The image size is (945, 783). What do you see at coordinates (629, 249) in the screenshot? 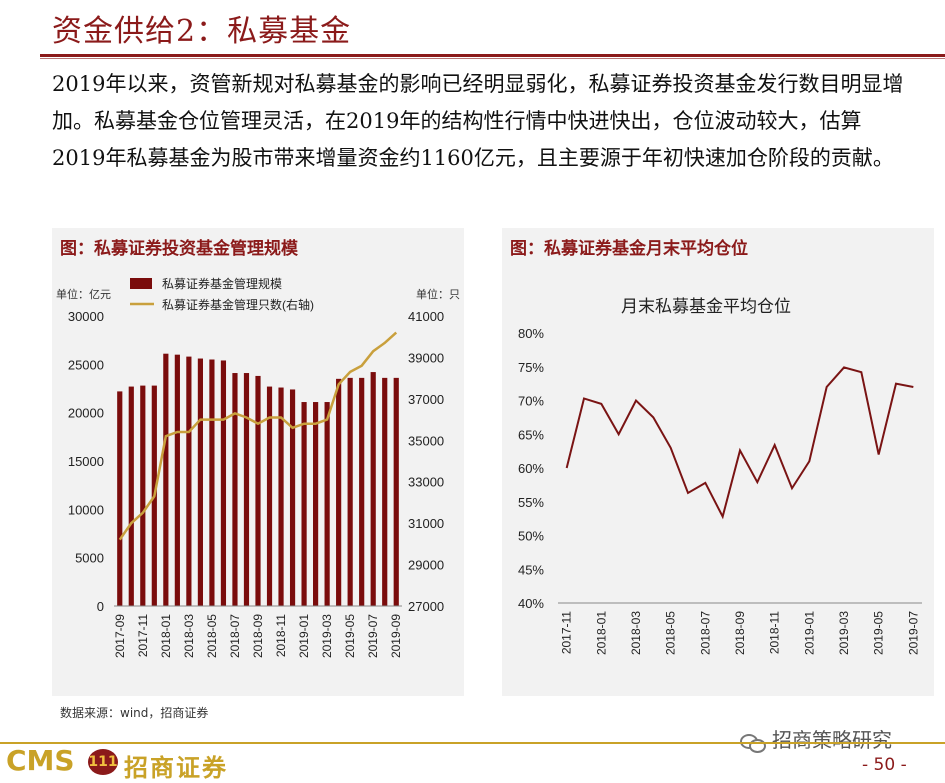
I see `chart-title-position: 图：私募证券基金月末平均仓位` at bounding box center [629, 249].